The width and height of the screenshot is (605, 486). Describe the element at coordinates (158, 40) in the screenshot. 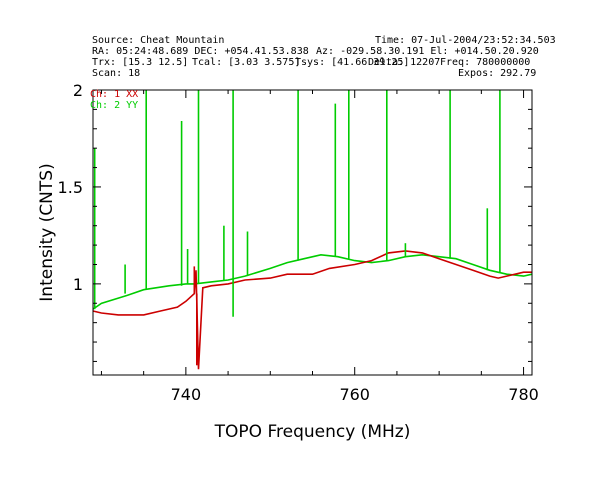

I see `header-source: Source: Cheat Mountain` at that location.